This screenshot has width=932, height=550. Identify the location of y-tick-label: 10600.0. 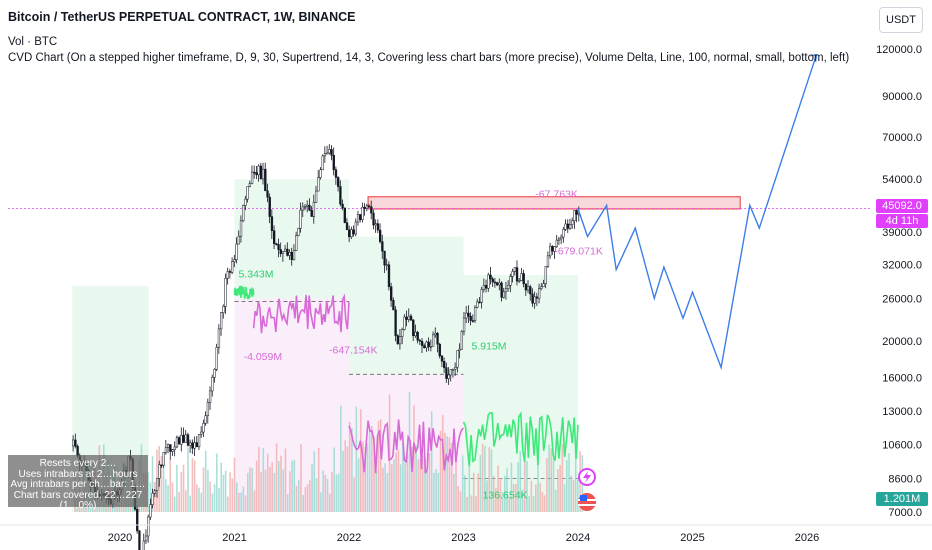
(902, 445).